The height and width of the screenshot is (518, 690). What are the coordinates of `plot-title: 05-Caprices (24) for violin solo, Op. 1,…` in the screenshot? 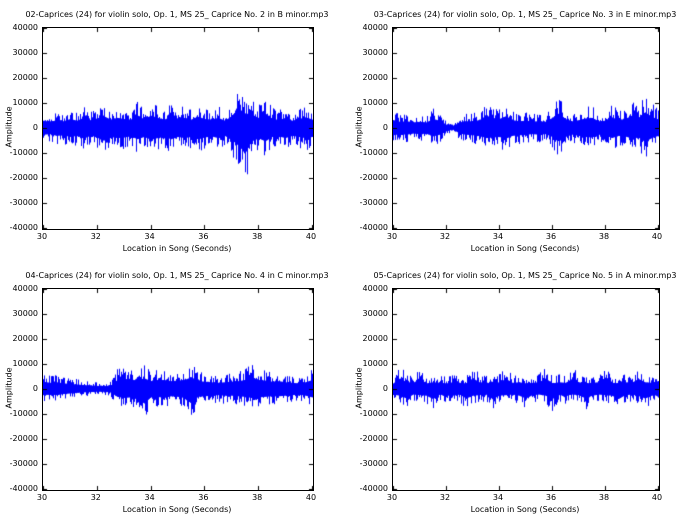 It's located at (525, 275).